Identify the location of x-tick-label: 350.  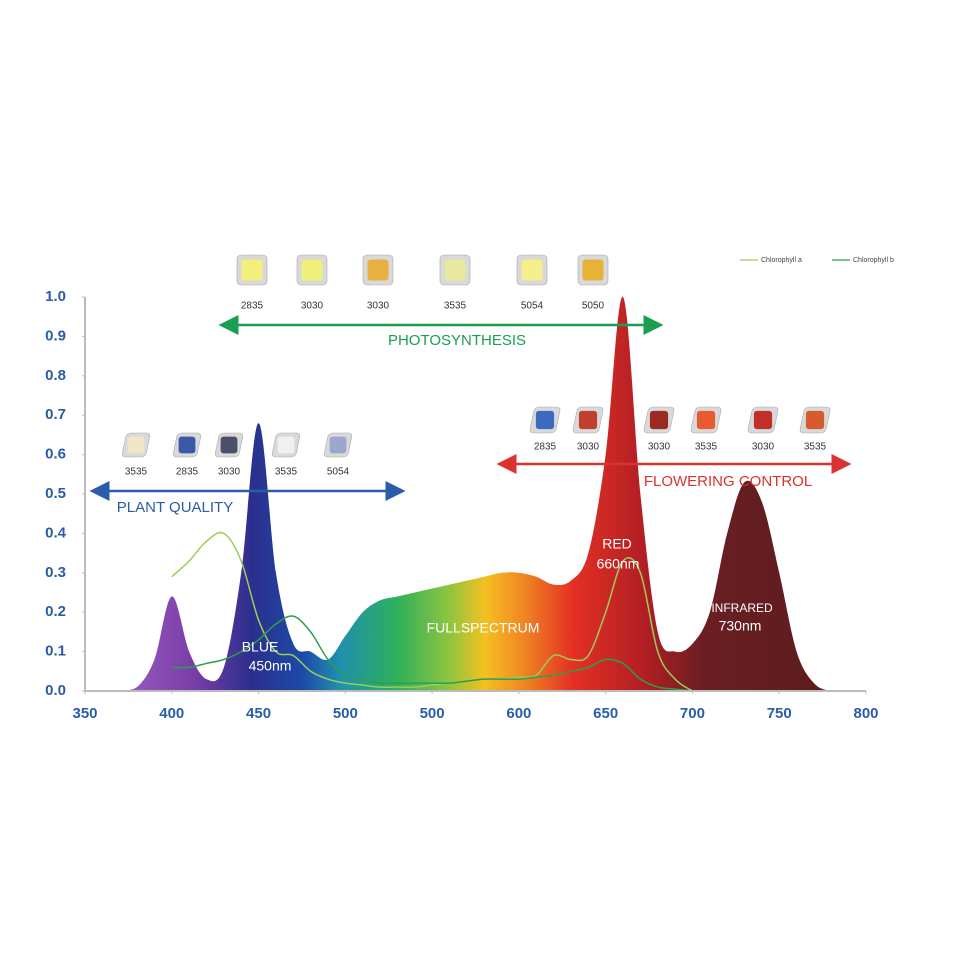
(84, 713).